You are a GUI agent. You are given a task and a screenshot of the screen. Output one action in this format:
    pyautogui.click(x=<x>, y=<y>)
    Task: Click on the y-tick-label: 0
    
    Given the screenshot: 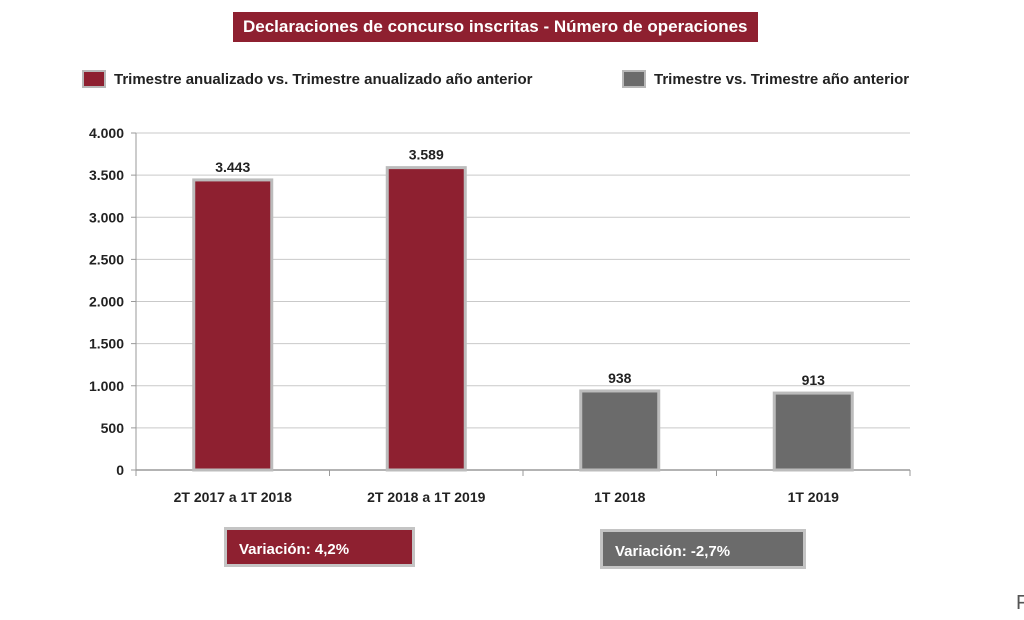 What is the action you would take?
    pyautogui.click(x=120, y=470)
    